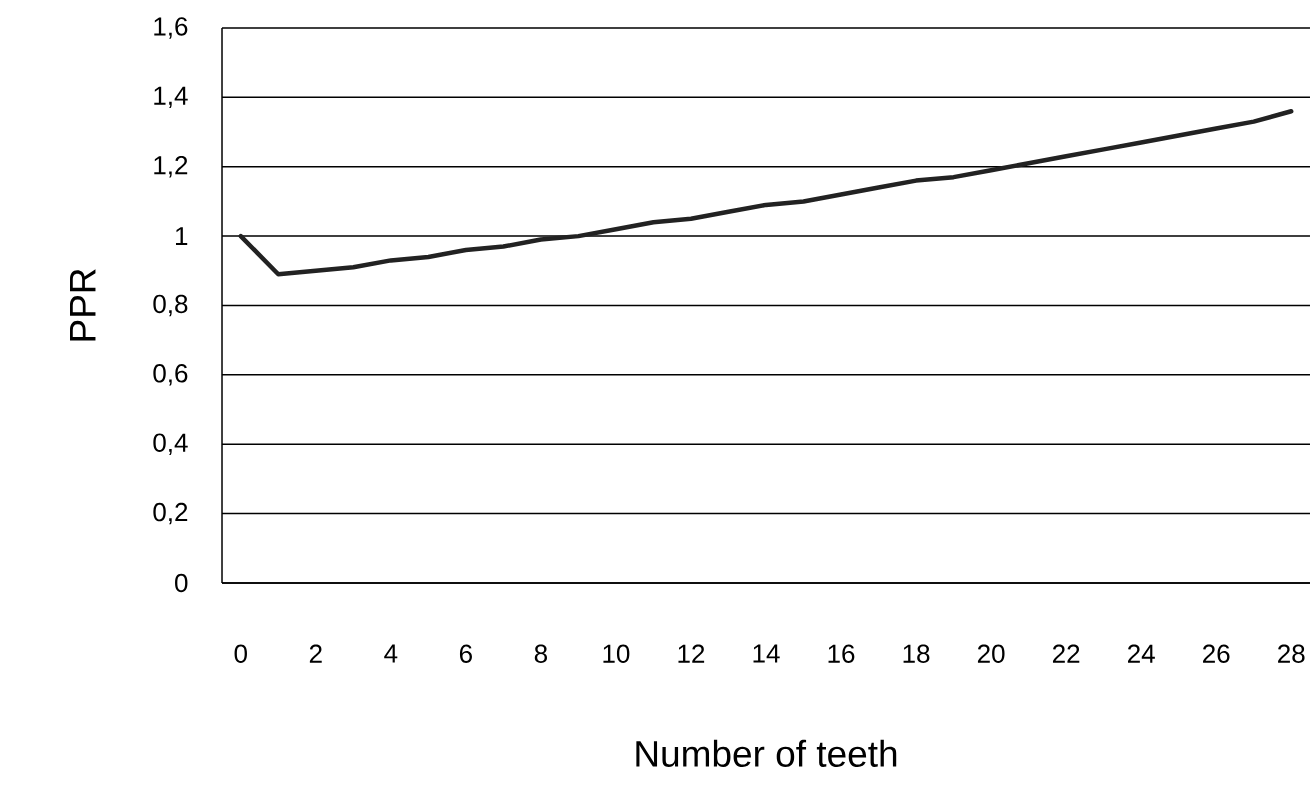 This screenshot has width=1312, height=800. Describe the element at coordinates (1066, 653) in the screenshot. I see `x-tick-label: 22` at that location.